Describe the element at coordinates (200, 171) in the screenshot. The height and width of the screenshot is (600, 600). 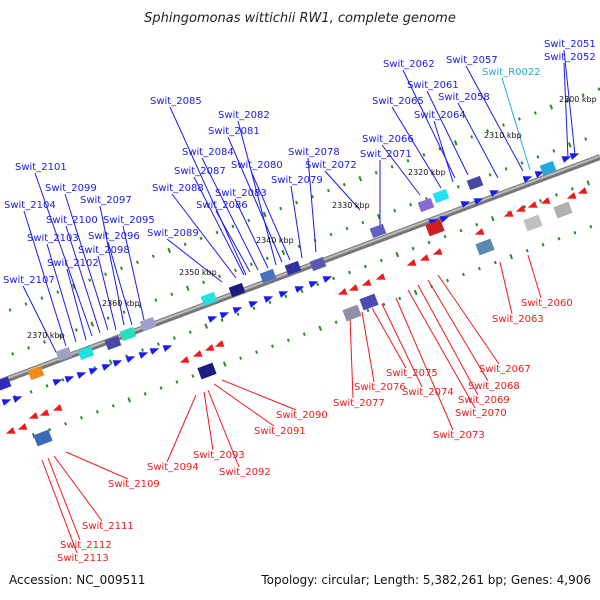
I see `gene-label-swit-2087: Swit_2087` at that location.